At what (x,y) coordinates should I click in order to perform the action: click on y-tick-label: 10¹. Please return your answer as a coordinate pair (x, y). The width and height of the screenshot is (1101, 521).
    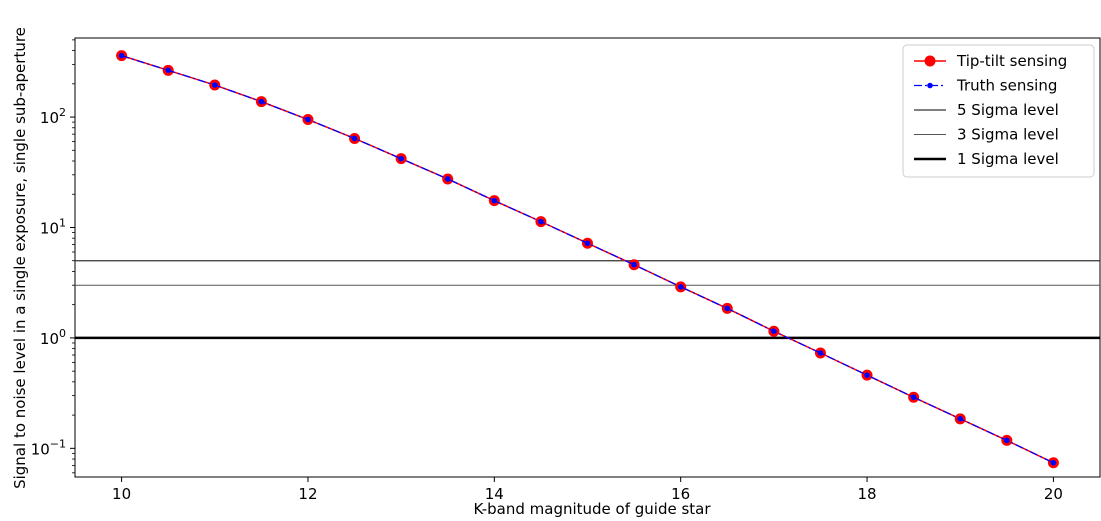
    Looking at the image, I should click on (53, 226).